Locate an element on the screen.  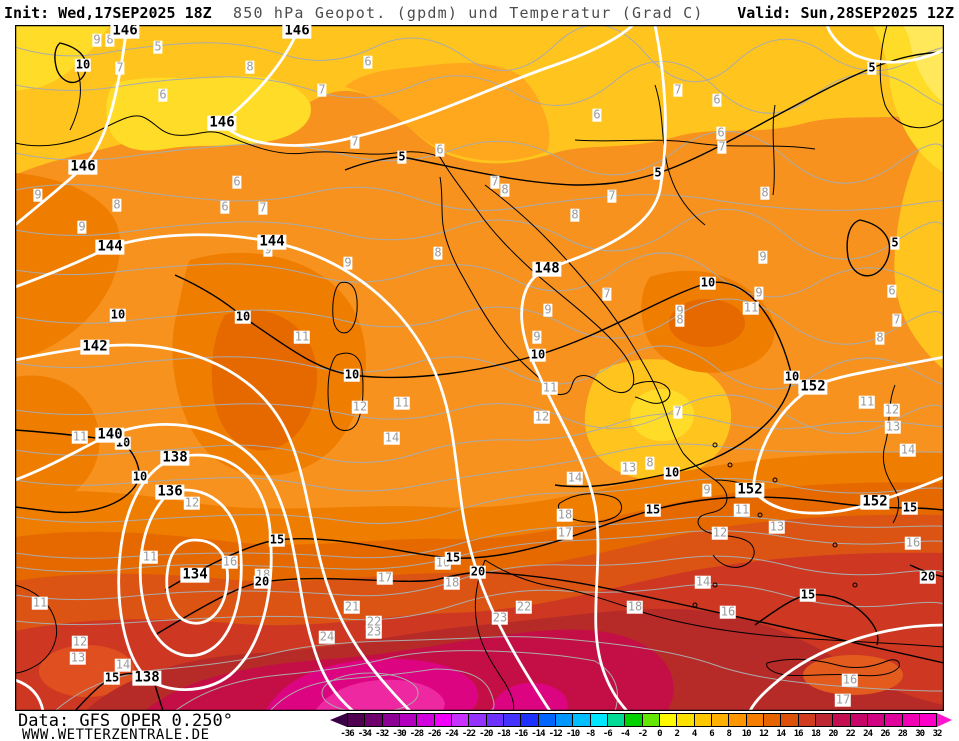
colorbar-tick-label: 22 is located at coordinates (850, 734).